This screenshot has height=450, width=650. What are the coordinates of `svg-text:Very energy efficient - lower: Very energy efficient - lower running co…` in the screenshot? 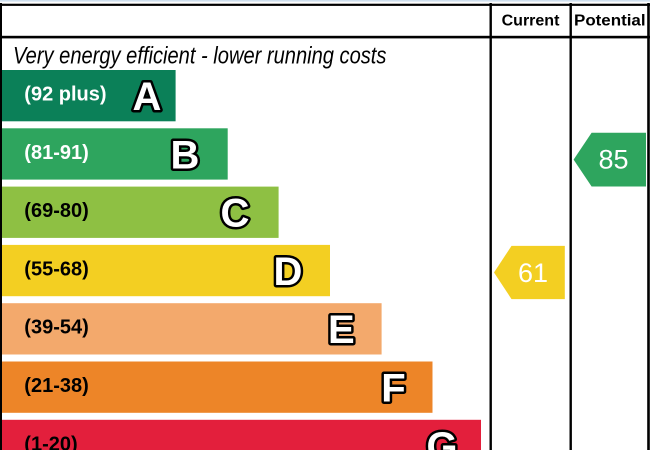 It's located at (199, 55).